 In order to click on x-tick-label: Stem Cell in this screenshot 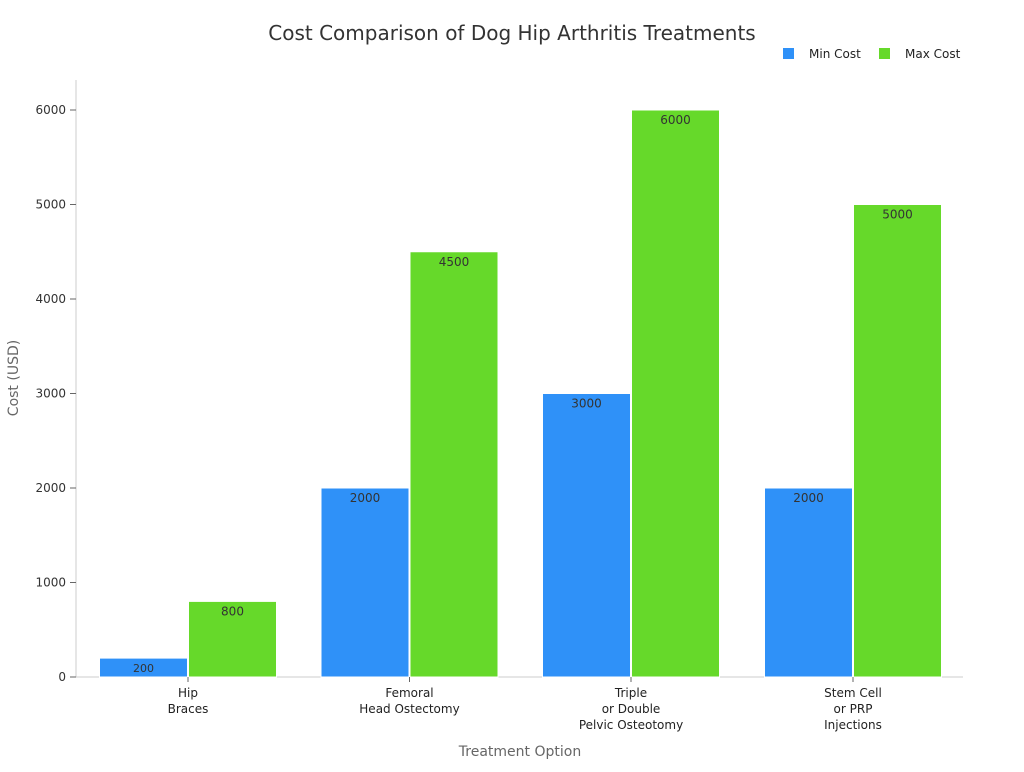, I will do `click(853, 693)`.